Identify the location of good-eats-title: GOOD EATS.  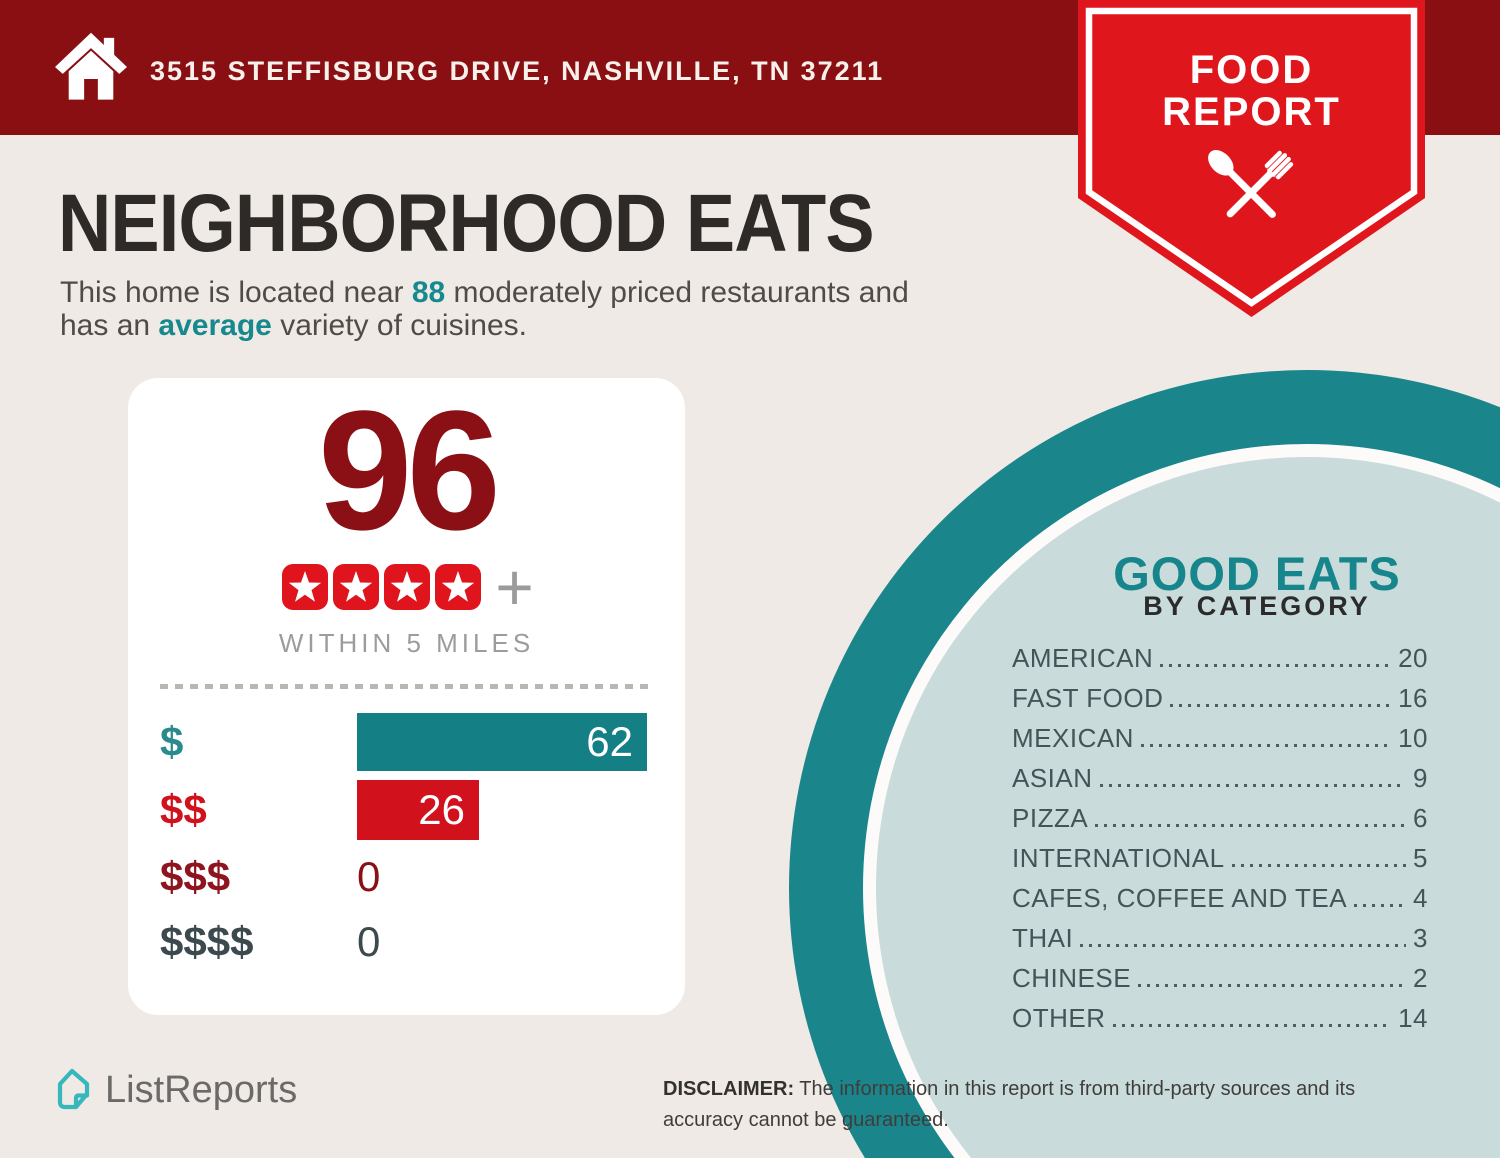
(1257, 573).